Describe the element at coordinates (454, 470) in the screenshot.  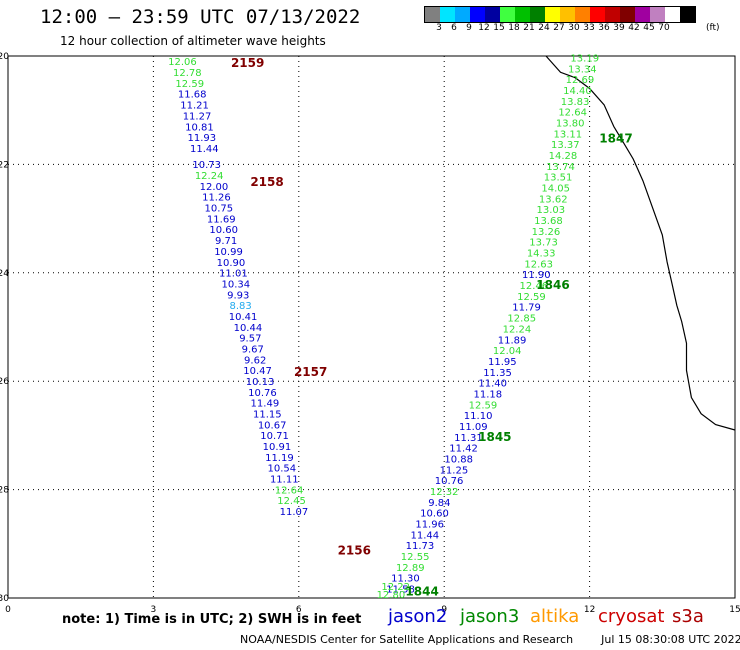
I see `wave-height-value: 11.25` at that location.